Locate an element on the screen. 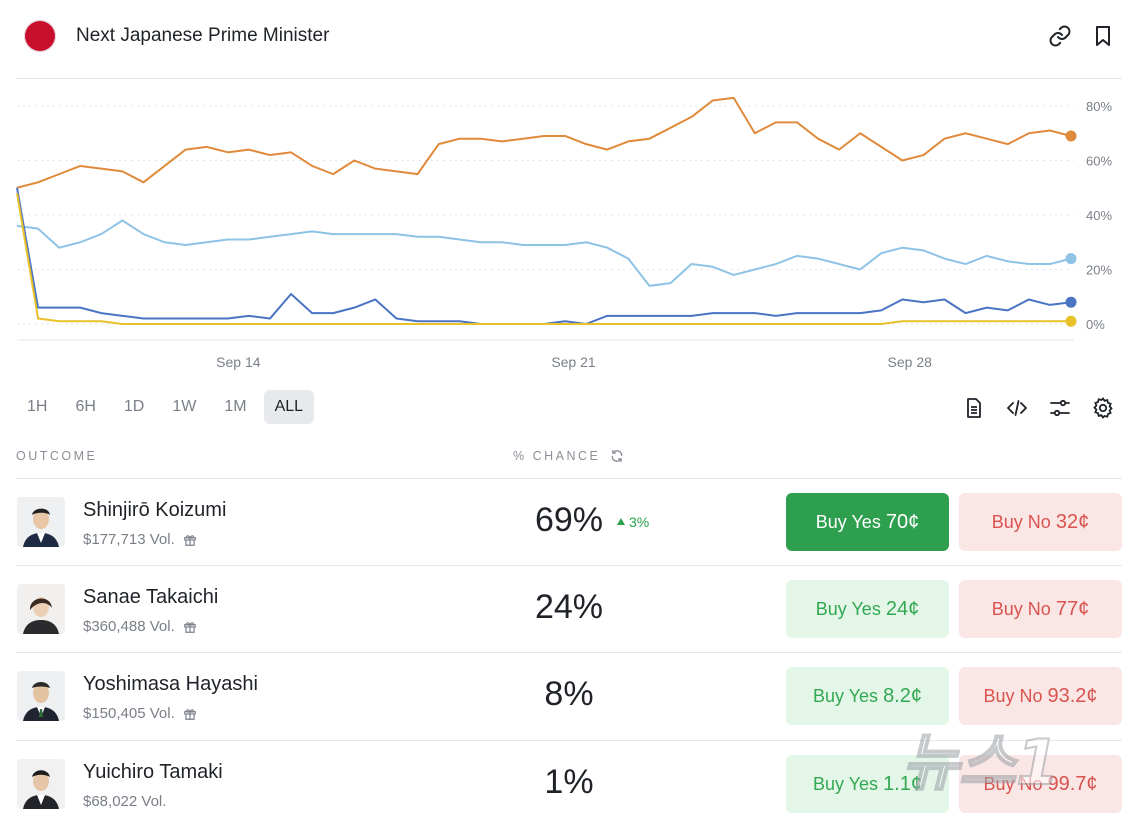  x-tick-label: Sep 28 is located at coordinates (910, 362).